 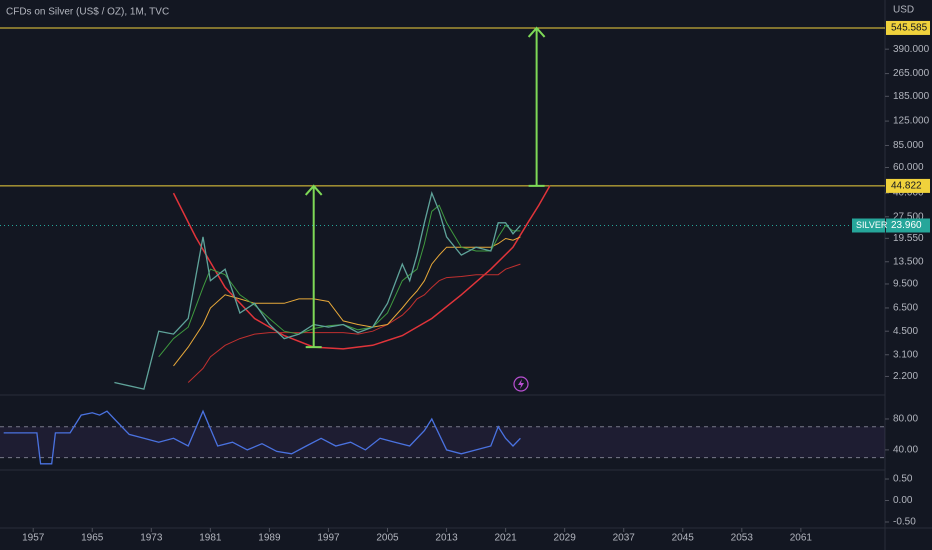 What do you see at coordinates (872, 225) in the screenshot?
I see `symbol-label: SILVER` at bounding box center [872, 225].